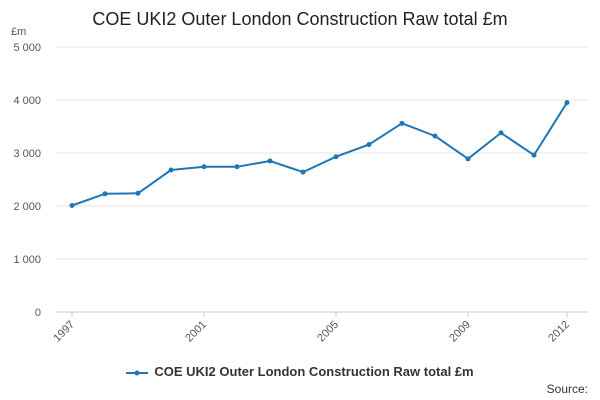 Image resolution: width=600 pixels, height=400 pixels. Describe the element at coordinates (38, 313) in the screenshot. I see `y-tick-label: 0` at that location.